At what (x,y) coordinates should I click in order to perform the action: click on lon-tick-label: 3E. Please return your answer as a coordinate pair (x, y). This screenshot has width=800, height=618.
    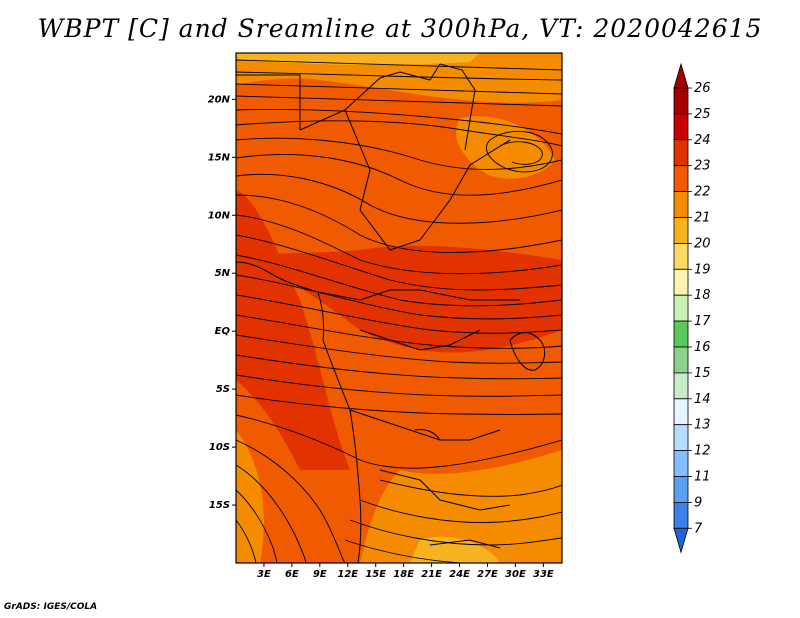
    Looking at the image, I should click on (264, 574).